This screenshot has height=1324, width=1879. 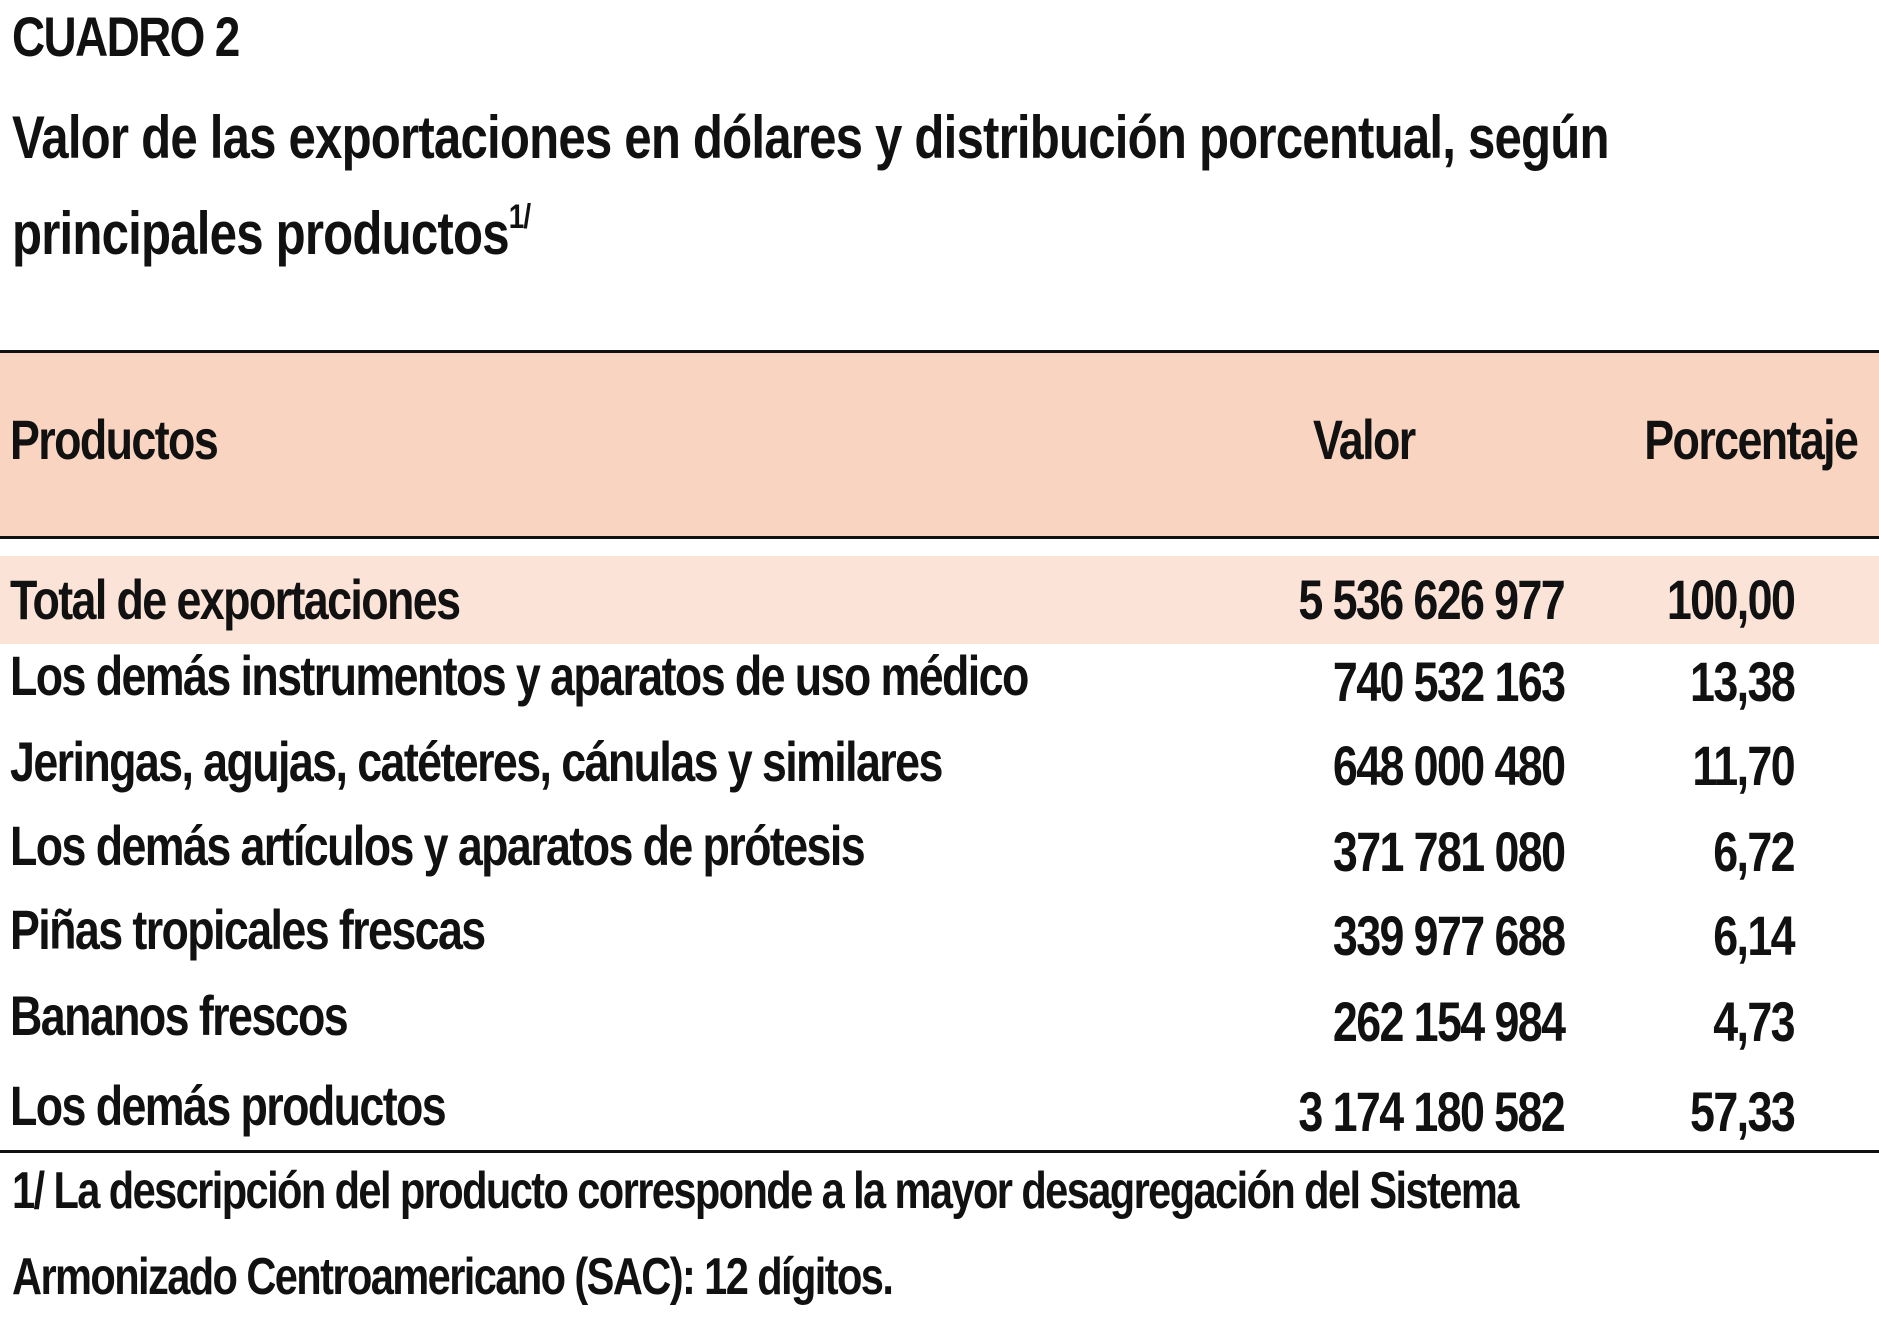 What do you see at coordinates (1743, 765) in the screenshot?
I see `table-row-percent: 11,70` at bounding box center [1743, 765].